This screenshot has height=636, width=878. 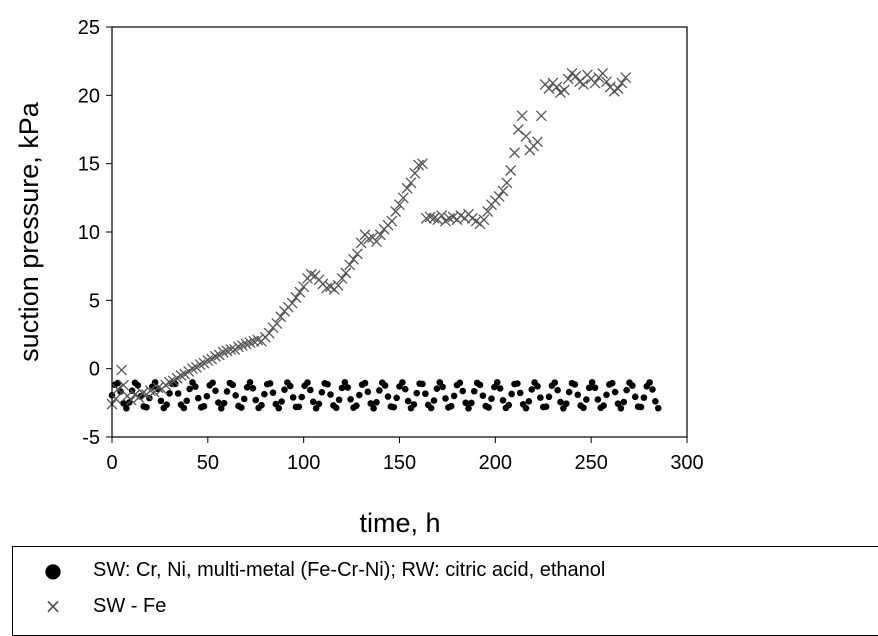 What do you see at coordinates (303, 463) in the screenshot?
I see `x-tick-label: 100` at bounding box center [303, 463].